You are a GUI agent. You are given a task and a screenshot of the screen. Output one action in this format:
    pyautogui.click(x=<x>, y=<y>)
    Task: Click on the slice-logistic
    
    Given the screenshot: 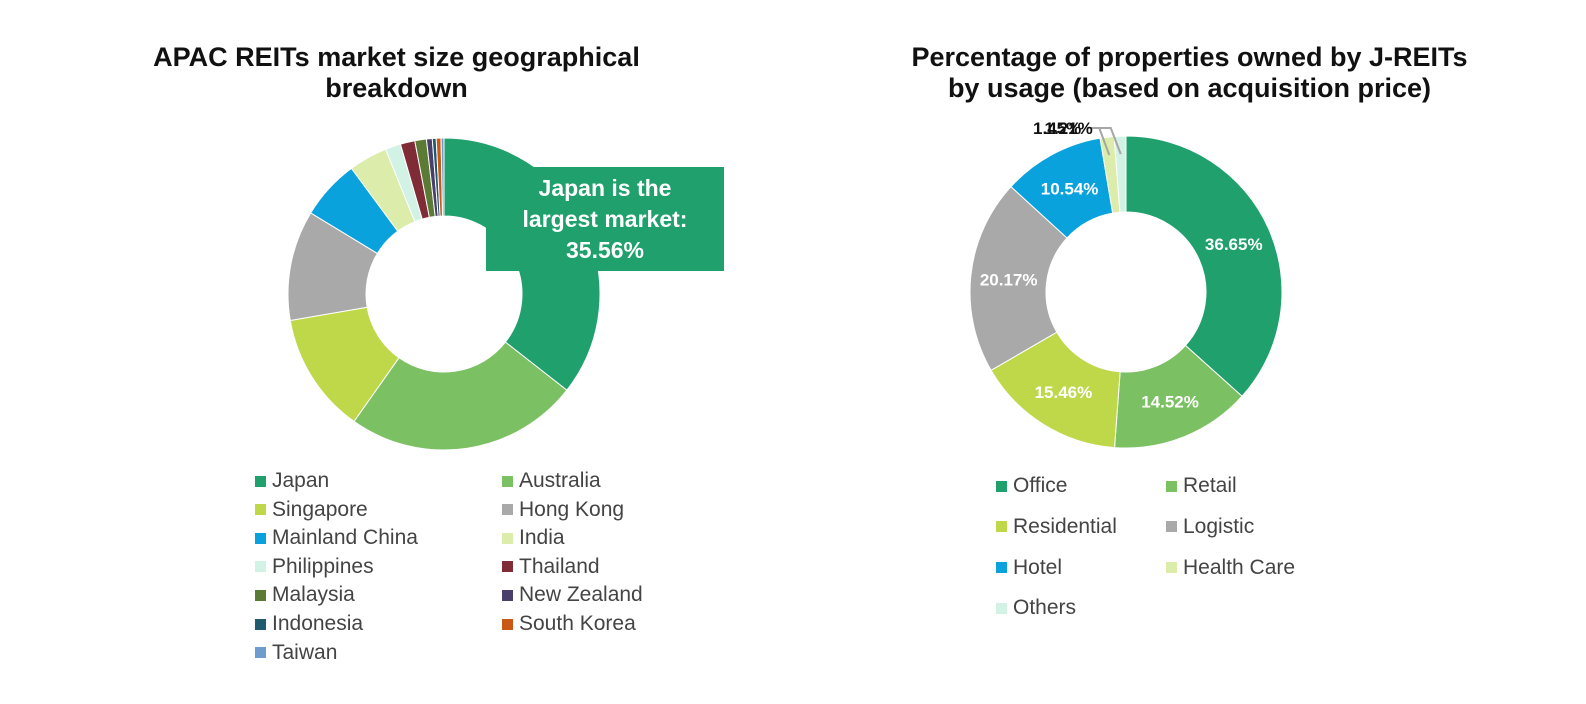 What is the action you would take?
    pyautogui.click(x=1018, y=278)
    